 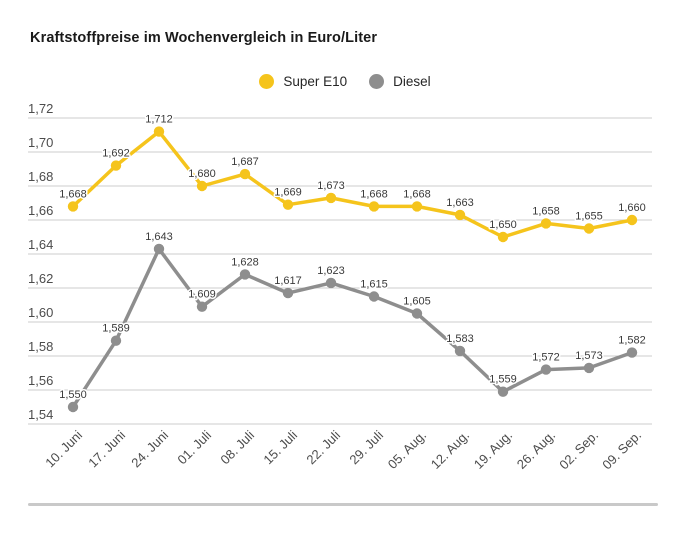 I want to click on point-label: 1,663, so click(x=460, y=203).